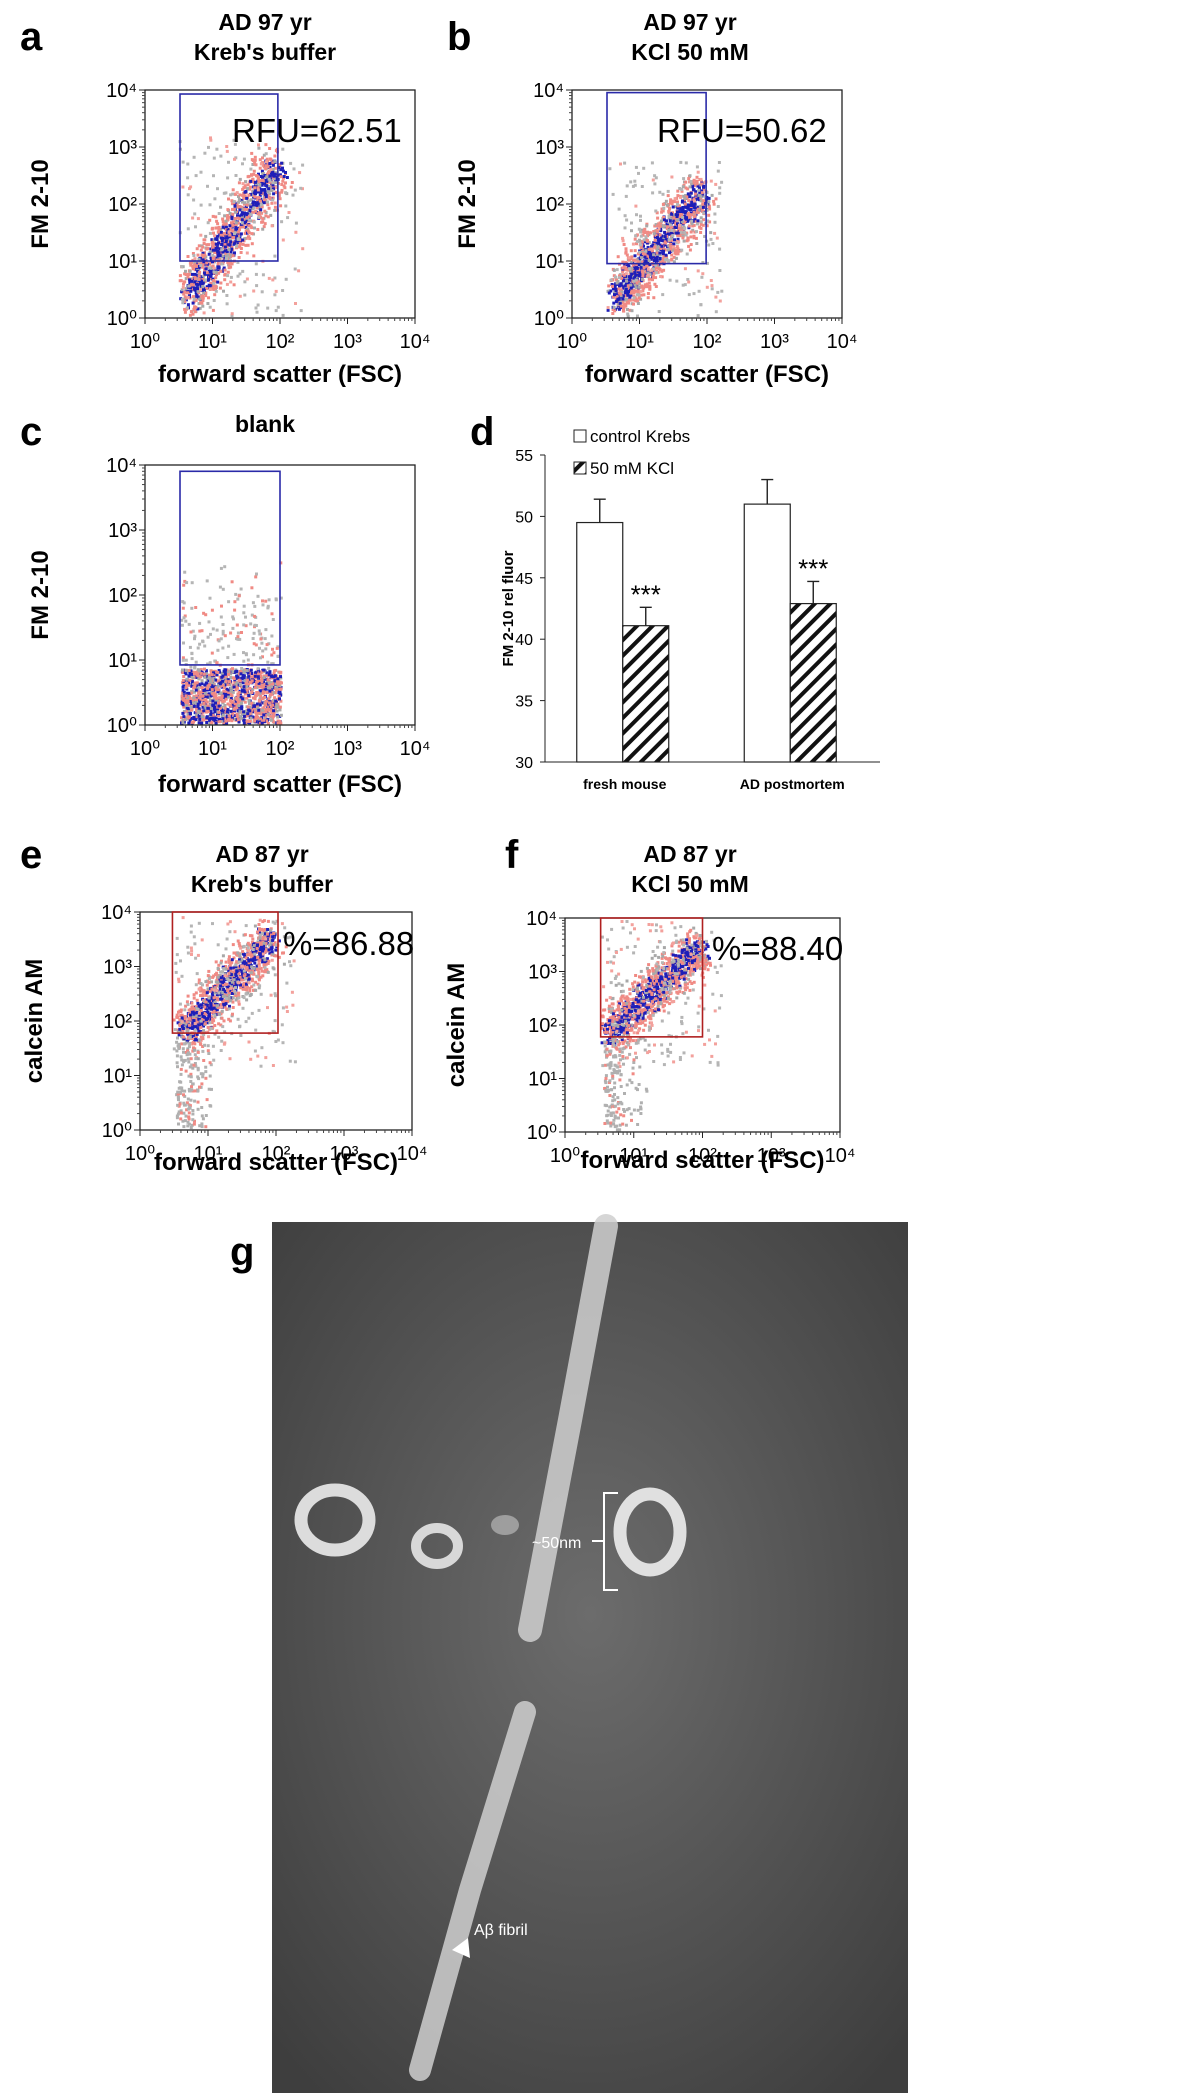 The image size is (1178, 2100). I want to click on significance: ***, so click(813, 568).